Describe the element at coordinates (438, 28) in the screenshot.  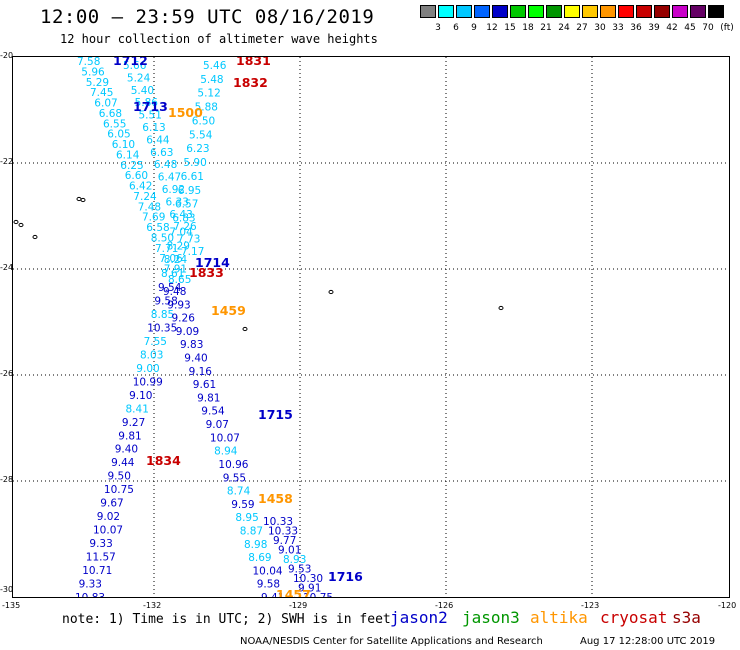
I see `color-scale-label: 3` at that location.